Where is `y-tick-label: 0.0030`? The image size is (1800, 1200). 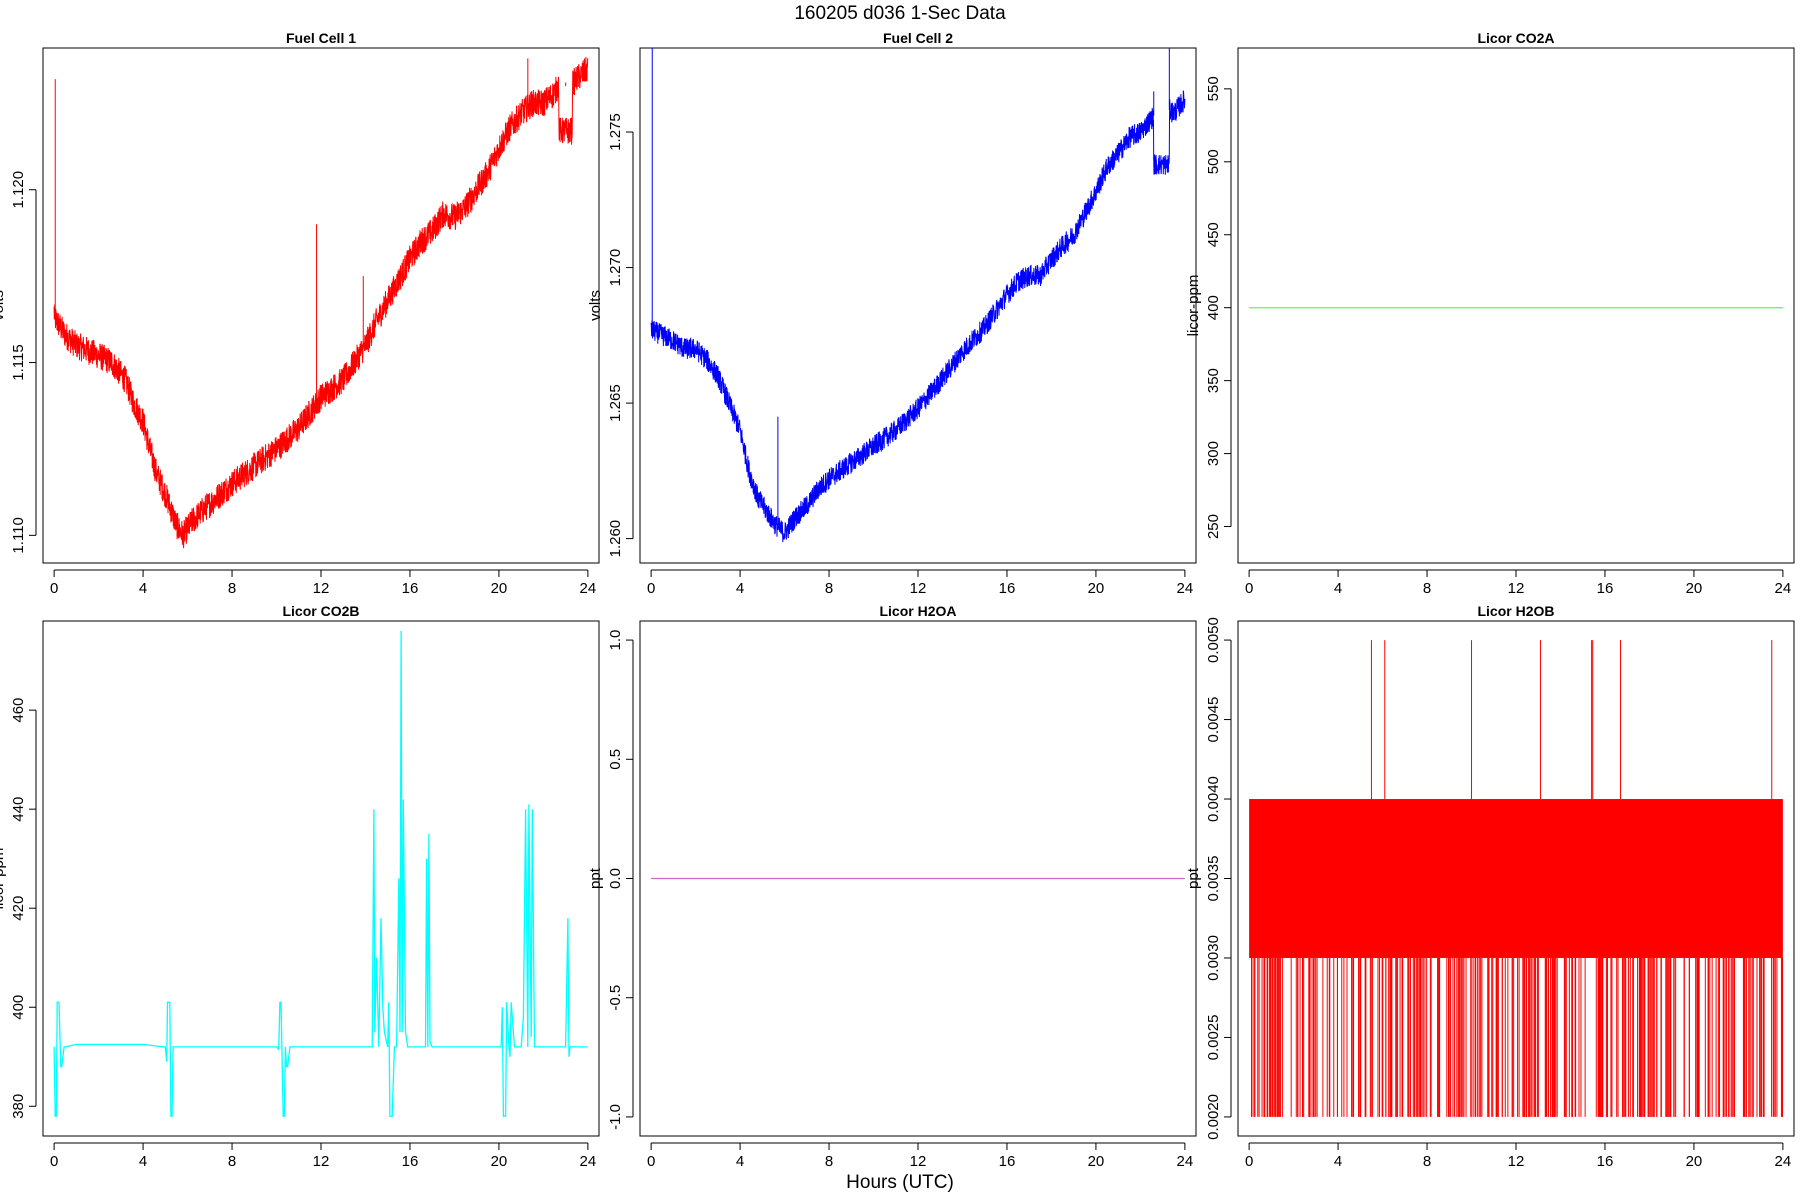 y-tick-label: 0.0030 is located at coordinates (1213, 958).